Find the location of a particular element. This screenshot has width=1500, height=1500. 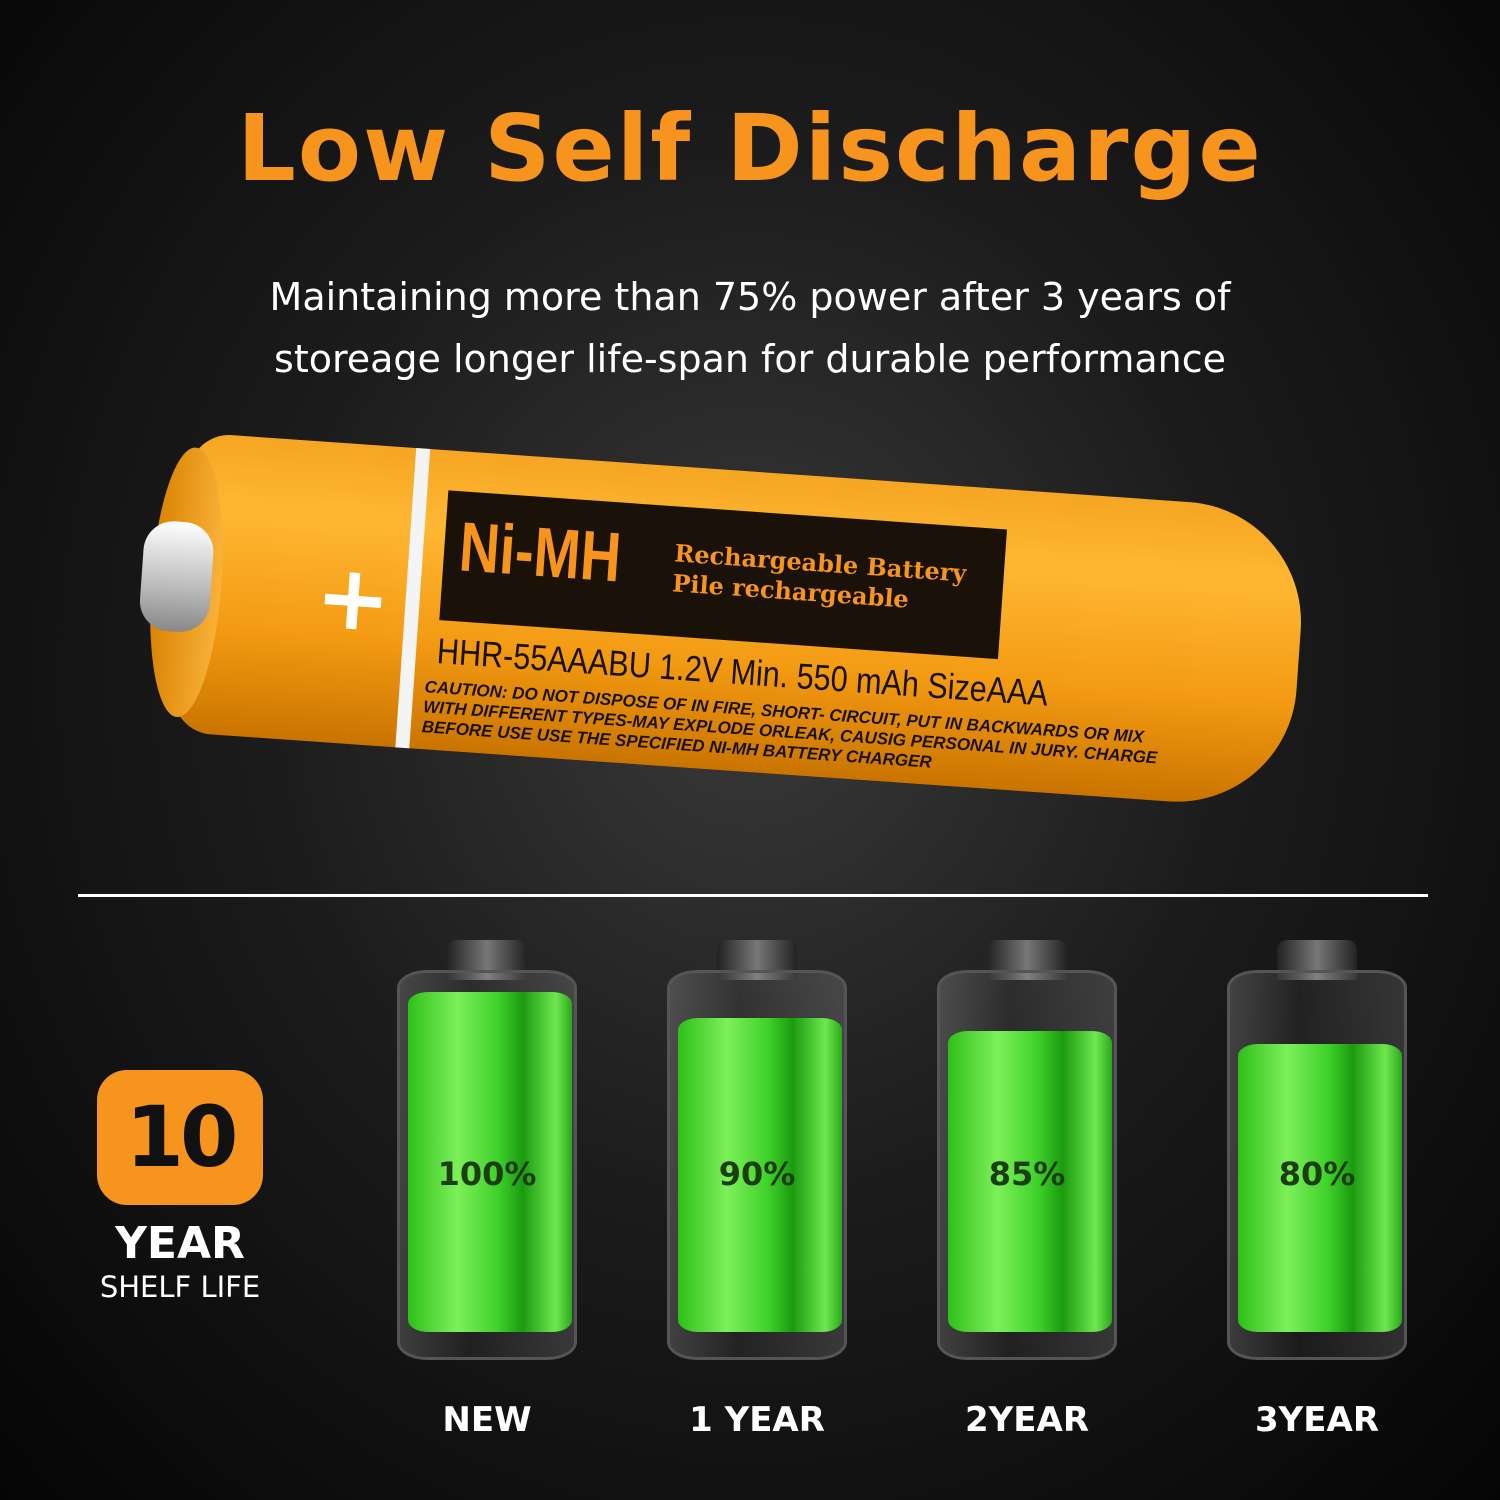

positive-terminal is located at coordinates (176, 576).